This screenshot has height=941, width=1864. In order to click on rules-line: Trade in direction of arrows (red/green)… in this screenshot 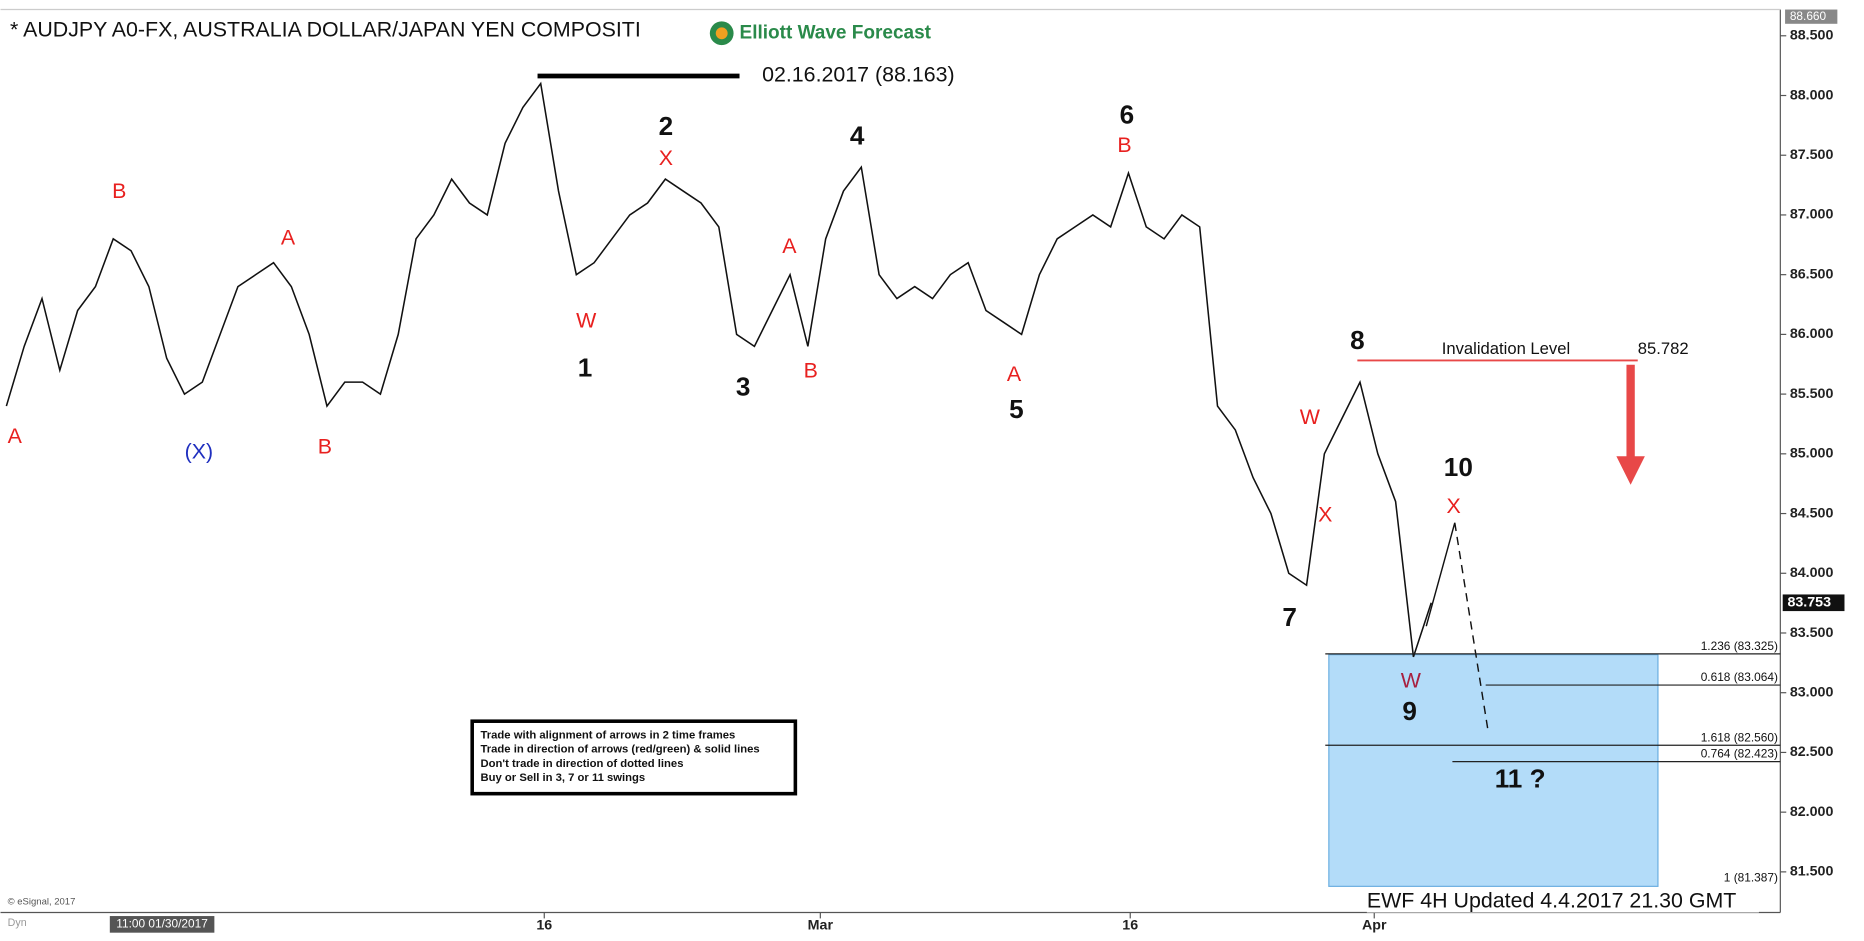, I will do `click(620, 750)`.